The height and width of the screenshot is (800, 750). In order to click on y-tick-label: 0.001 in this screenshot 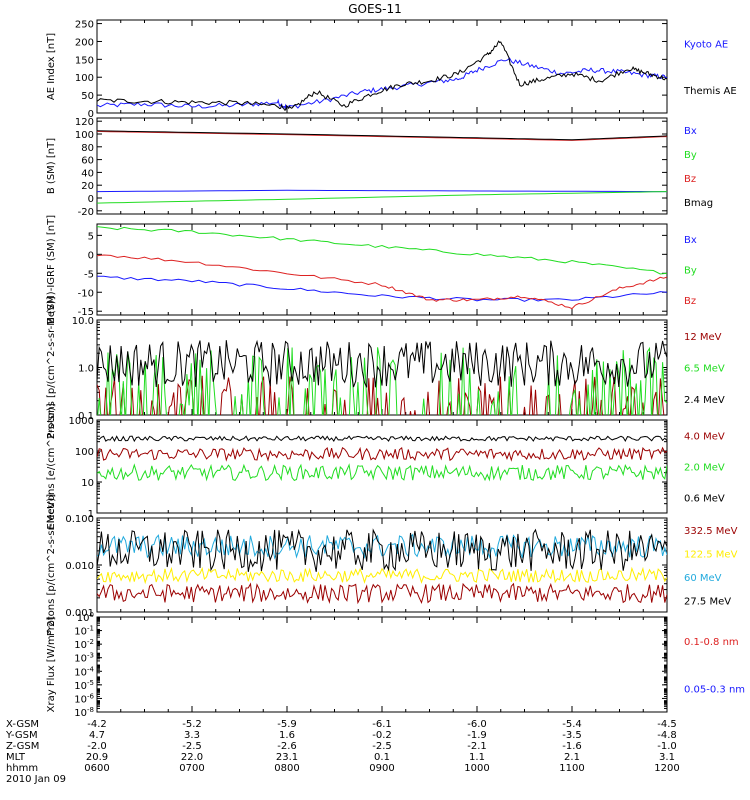, I will do `click(79, 613)`.